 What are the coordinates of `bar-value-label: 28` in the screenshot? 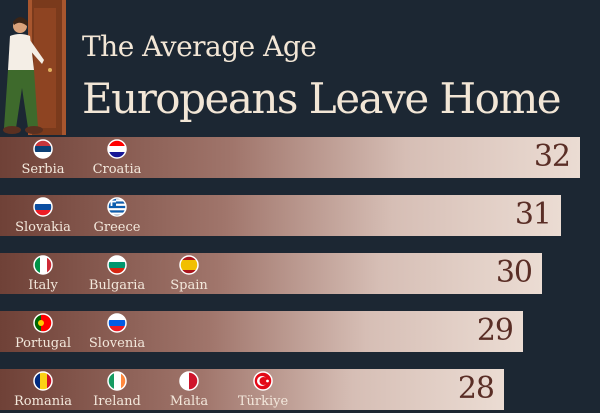 It's located at (476, 388).